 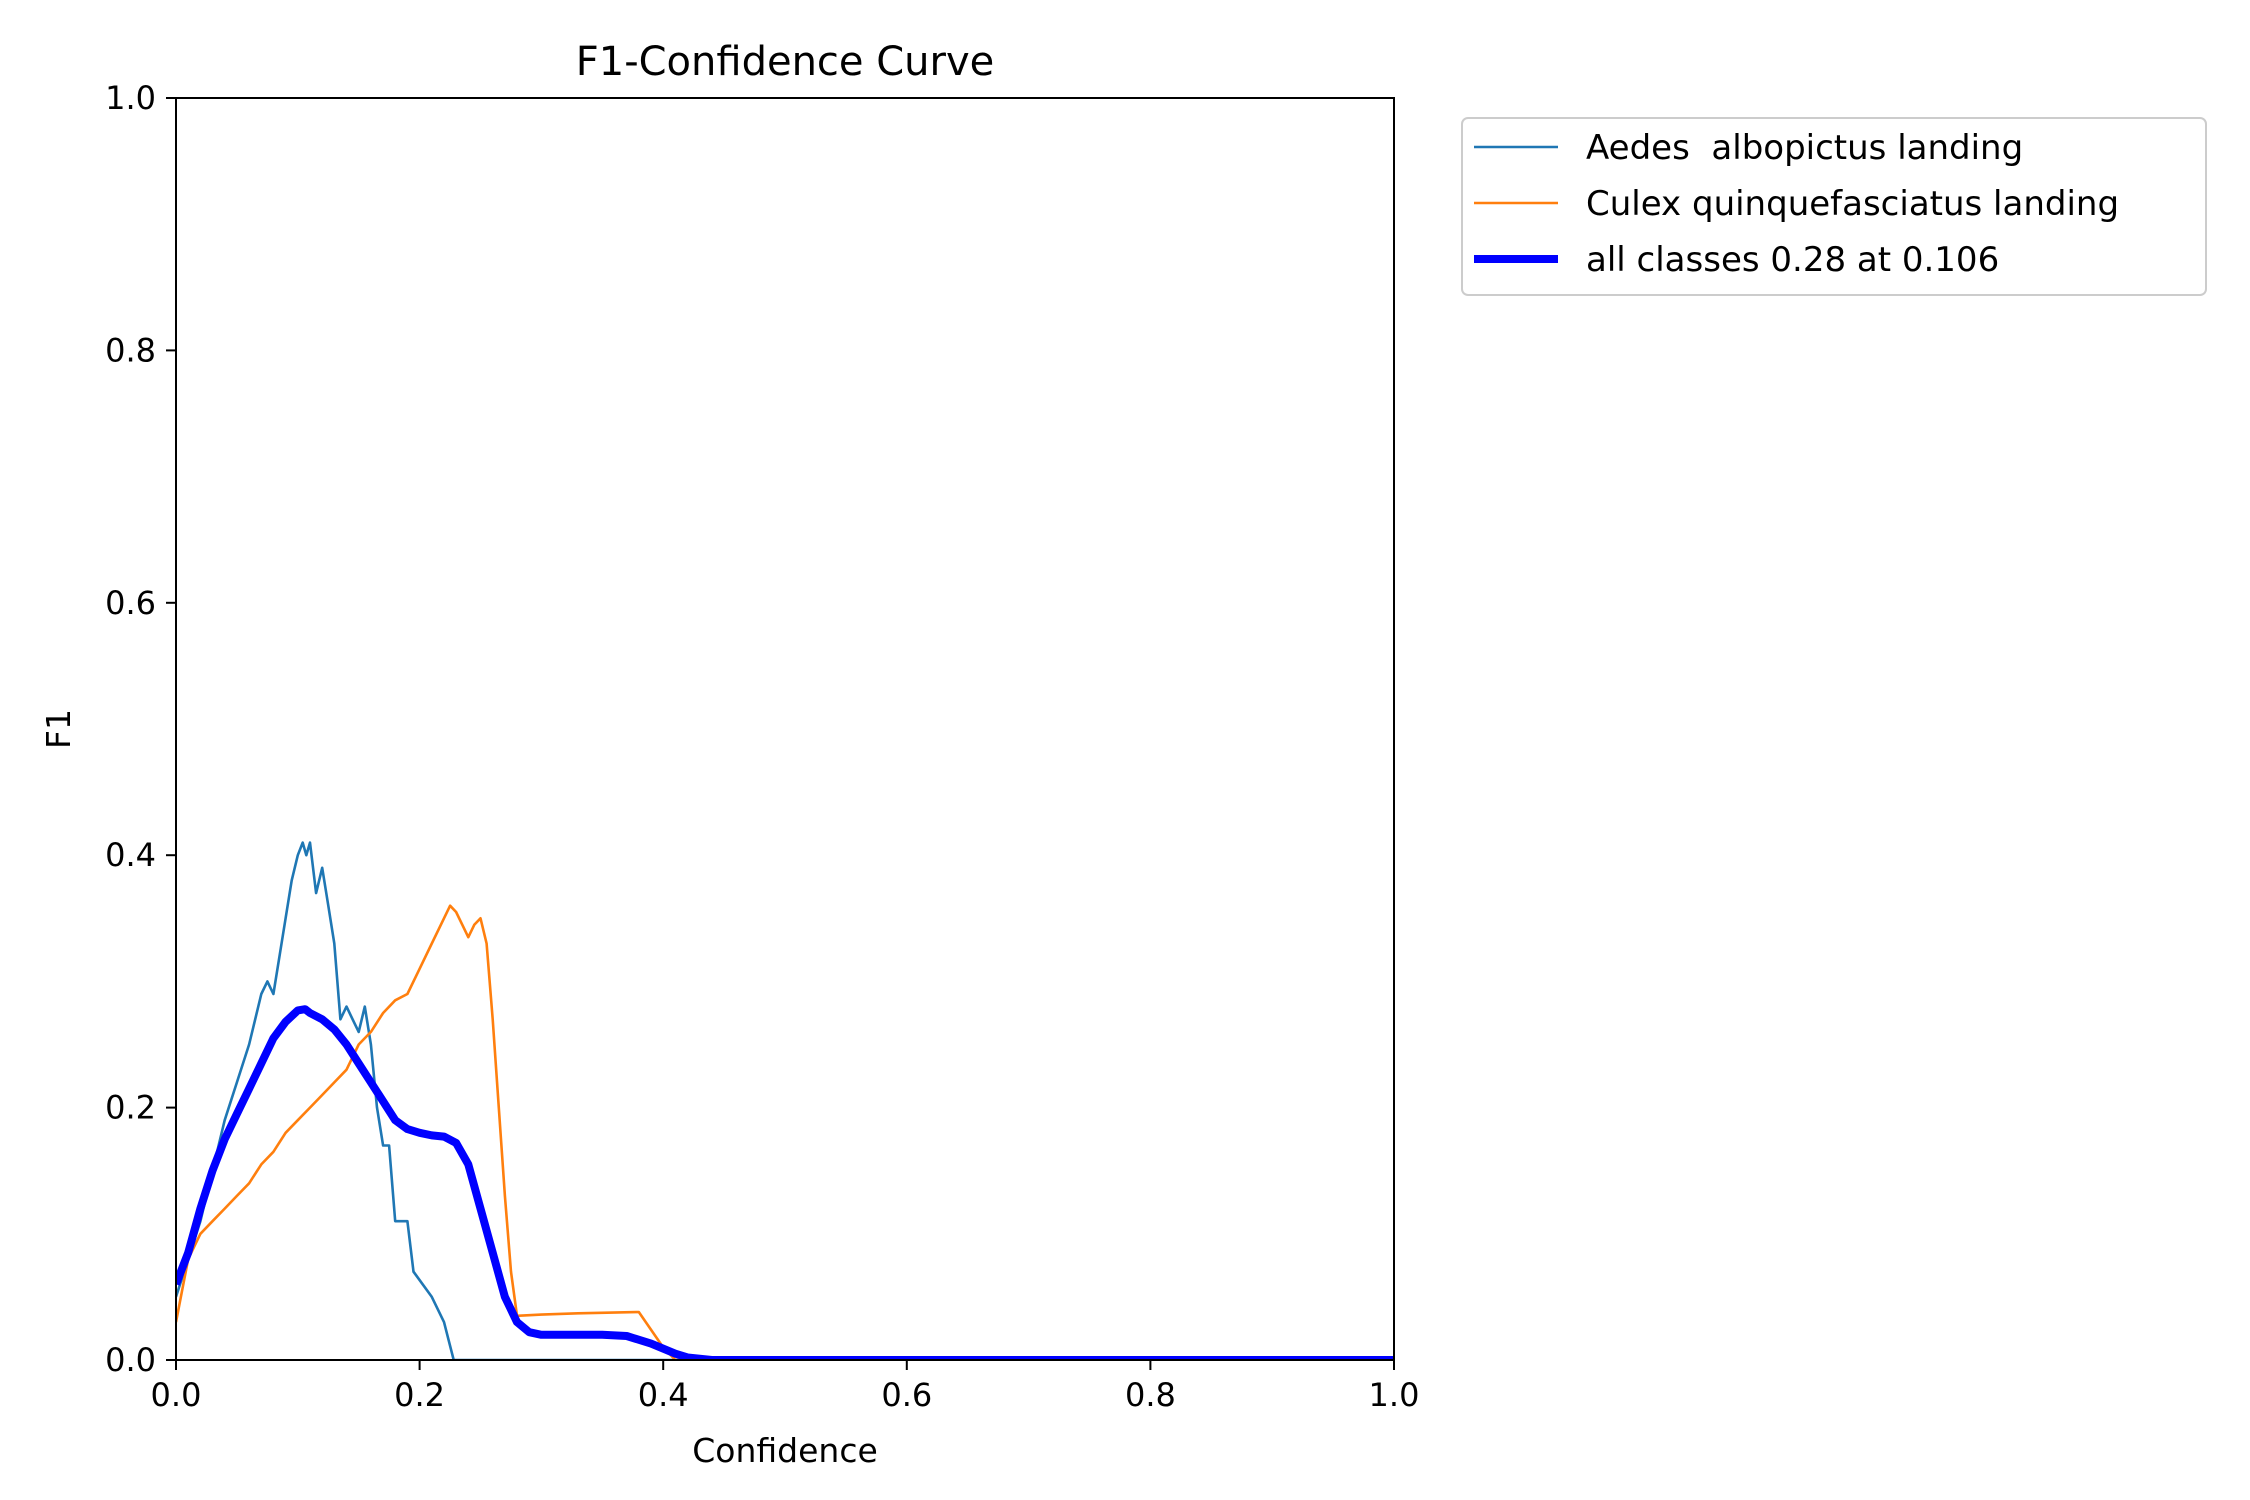 What do you see at coordinates (130, 1360) in the screenshot?
I see `y-tick-label: 0.0` at bounding box center [130, 1360].